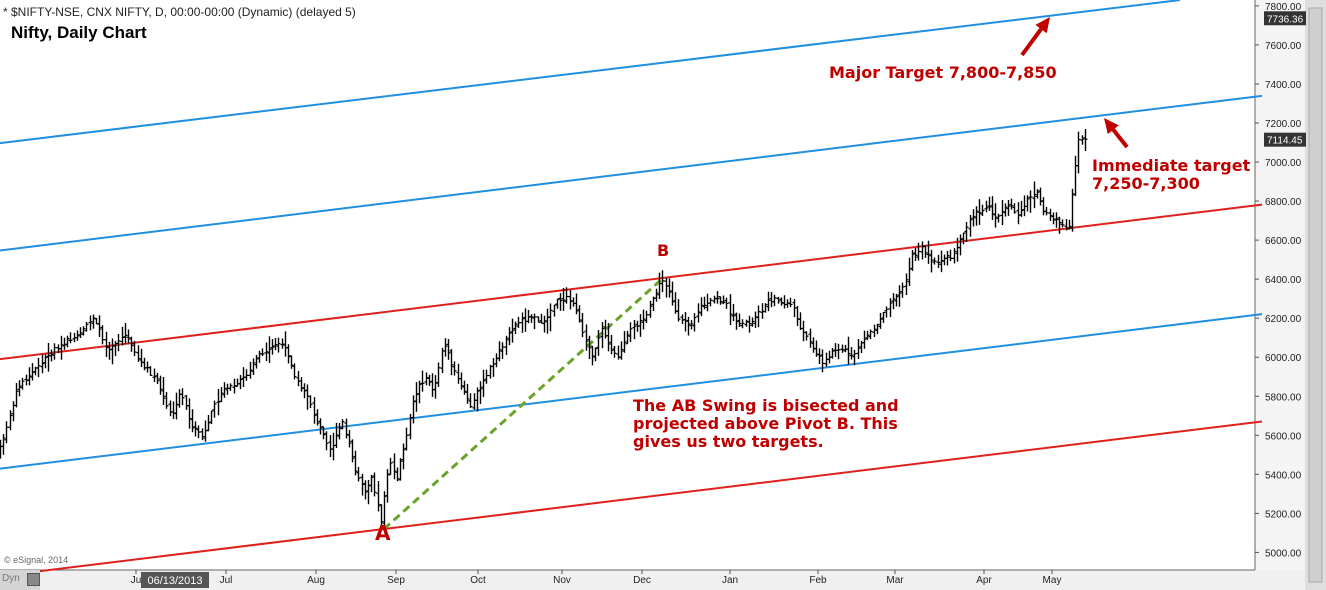 This screenshot has width=1326, height=590. What do you see at coordinates (1052, 580) in the screenshot?
I see `x-tick-label: May` at bounding box center [1052, 580].